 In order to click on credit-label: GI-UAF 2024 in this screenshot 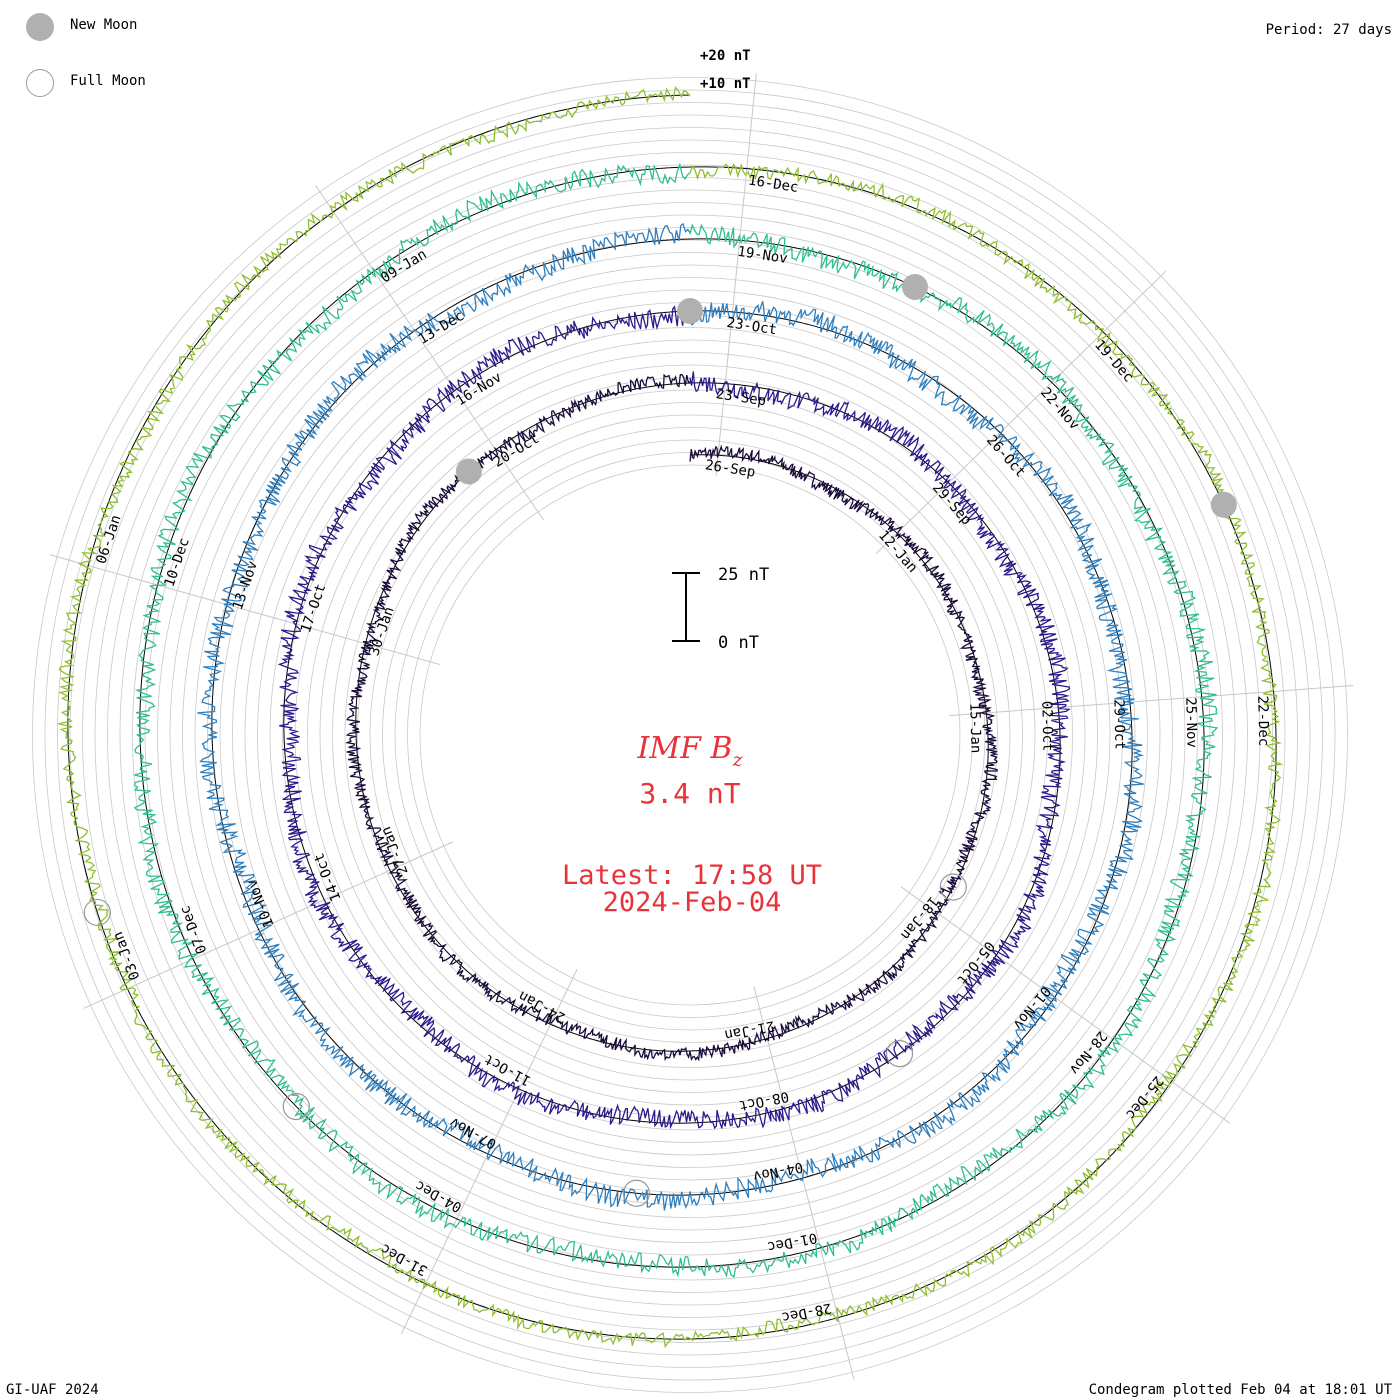, I will do `click(52, 1390)`.